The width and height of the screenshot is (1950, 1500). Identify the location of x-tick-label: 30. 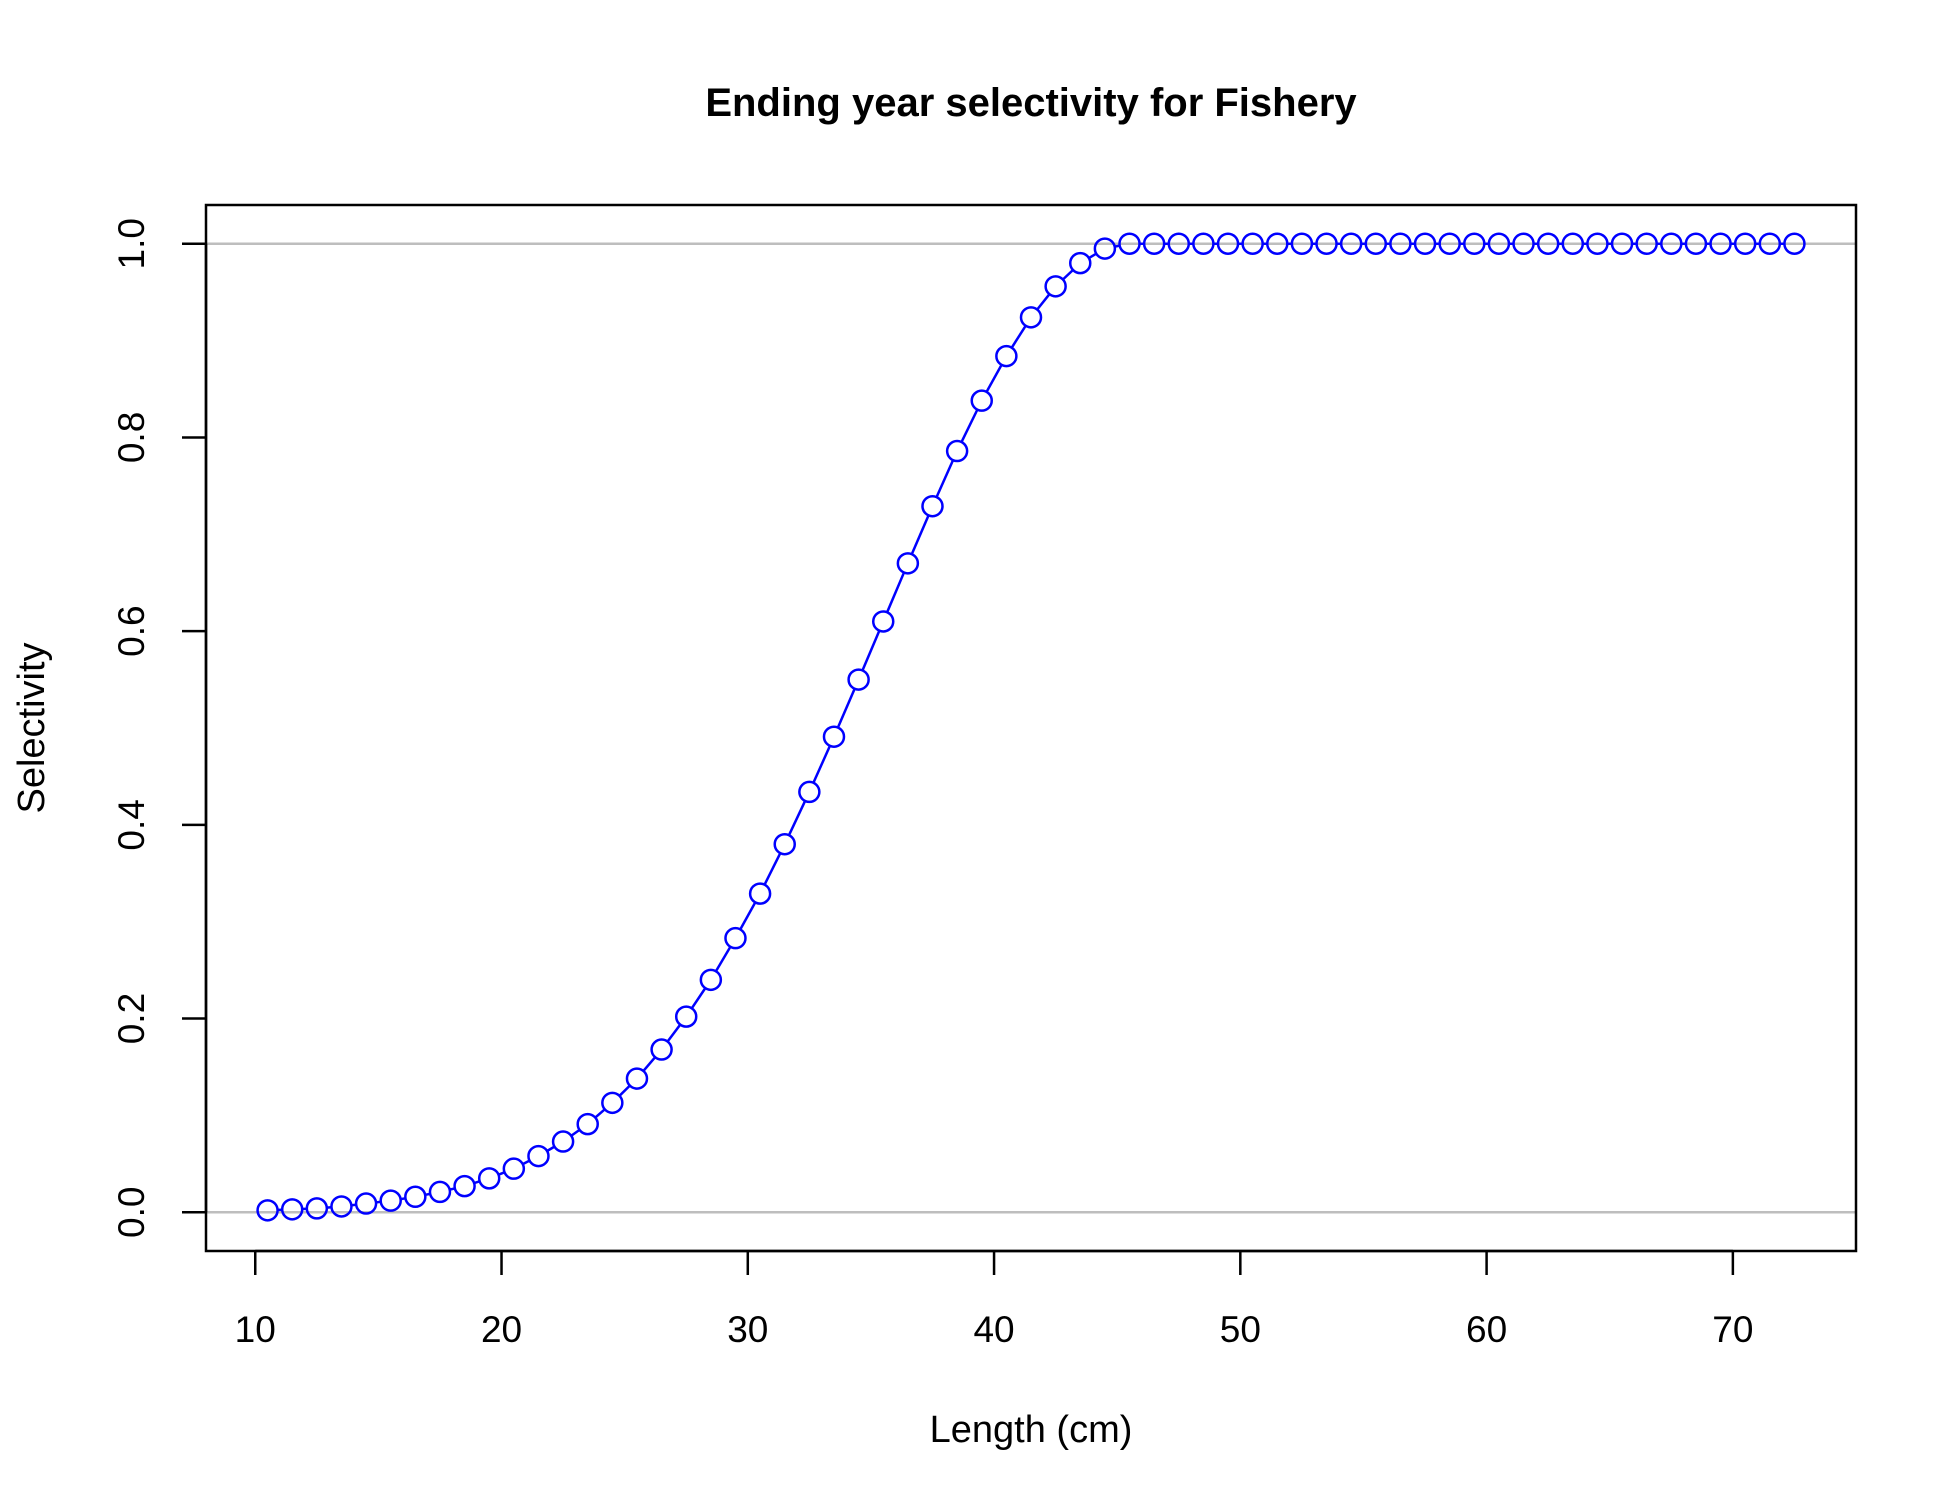
(747, 1329).